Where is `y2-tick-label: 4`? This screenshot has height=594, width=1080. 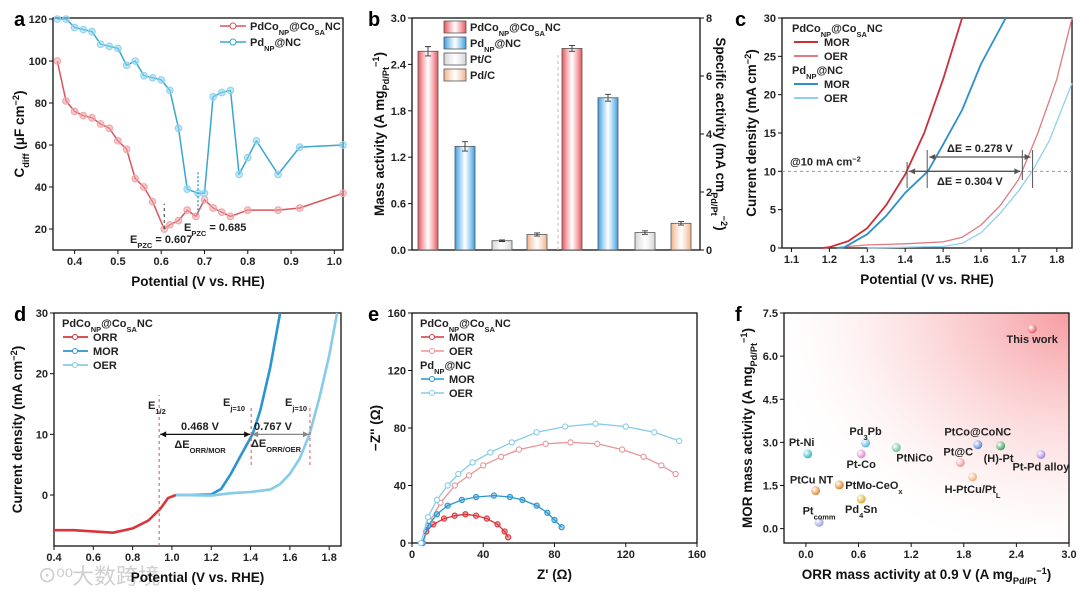
y2-tick-label: 4 is located at coordinates (709, 135).